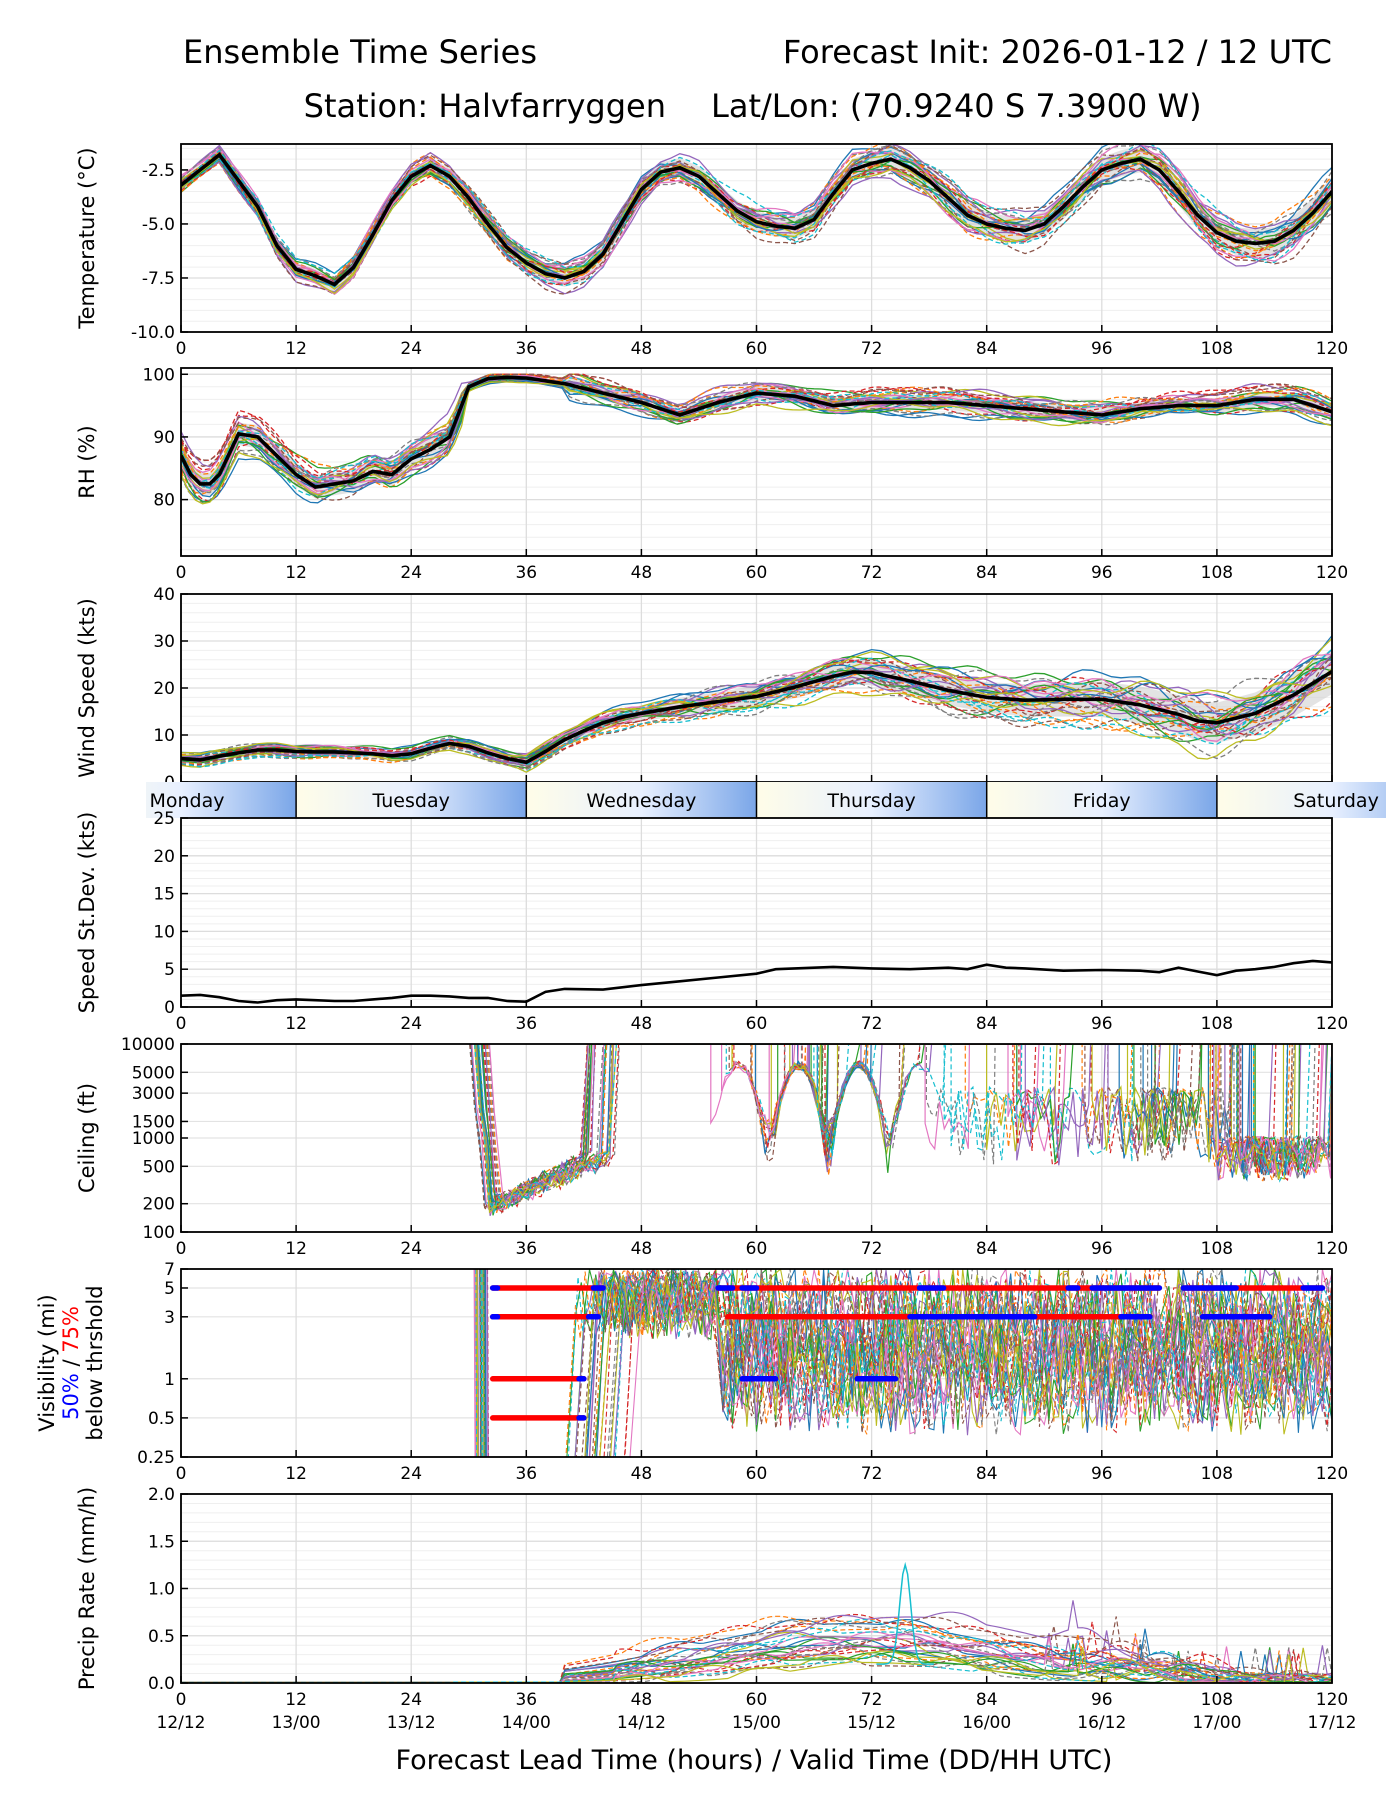 This screenshot has height=1800, width=1400. Describe the element at coordinates (158, 171) in the screenshot. I see `y-tick-label: -2.5` at that location.